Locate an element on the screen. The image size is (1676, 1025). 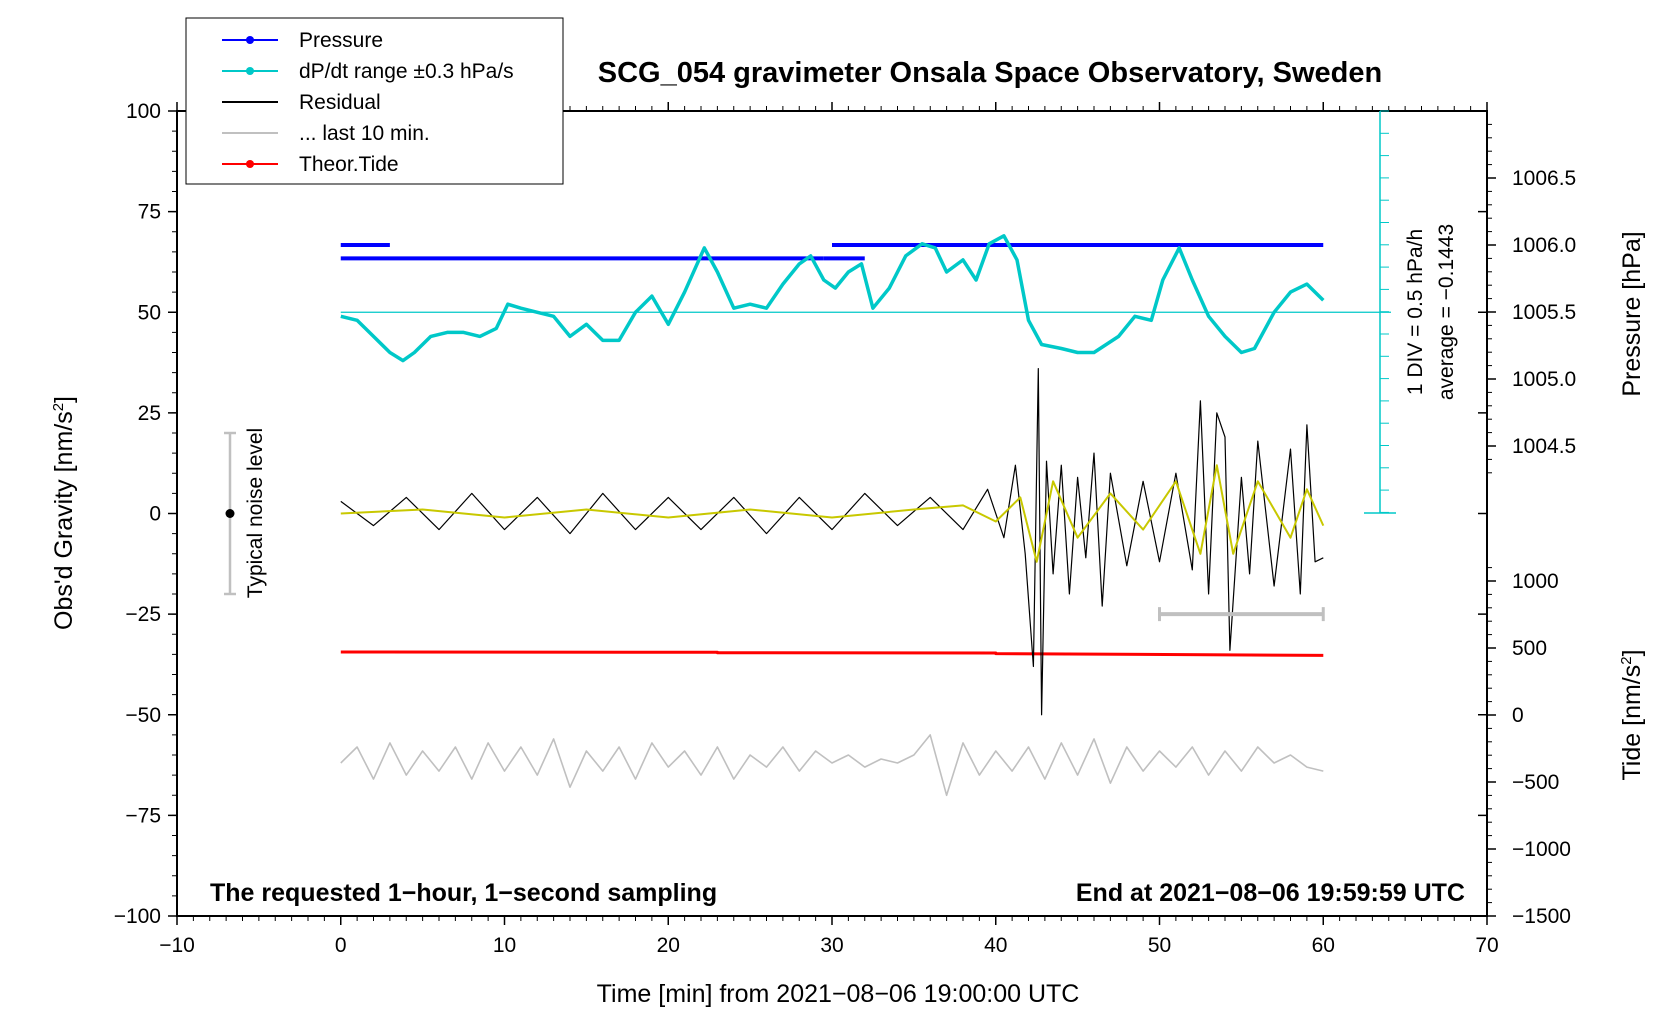
pressure-tick-label: 1004.5 is located at coordinates (1544, 446).